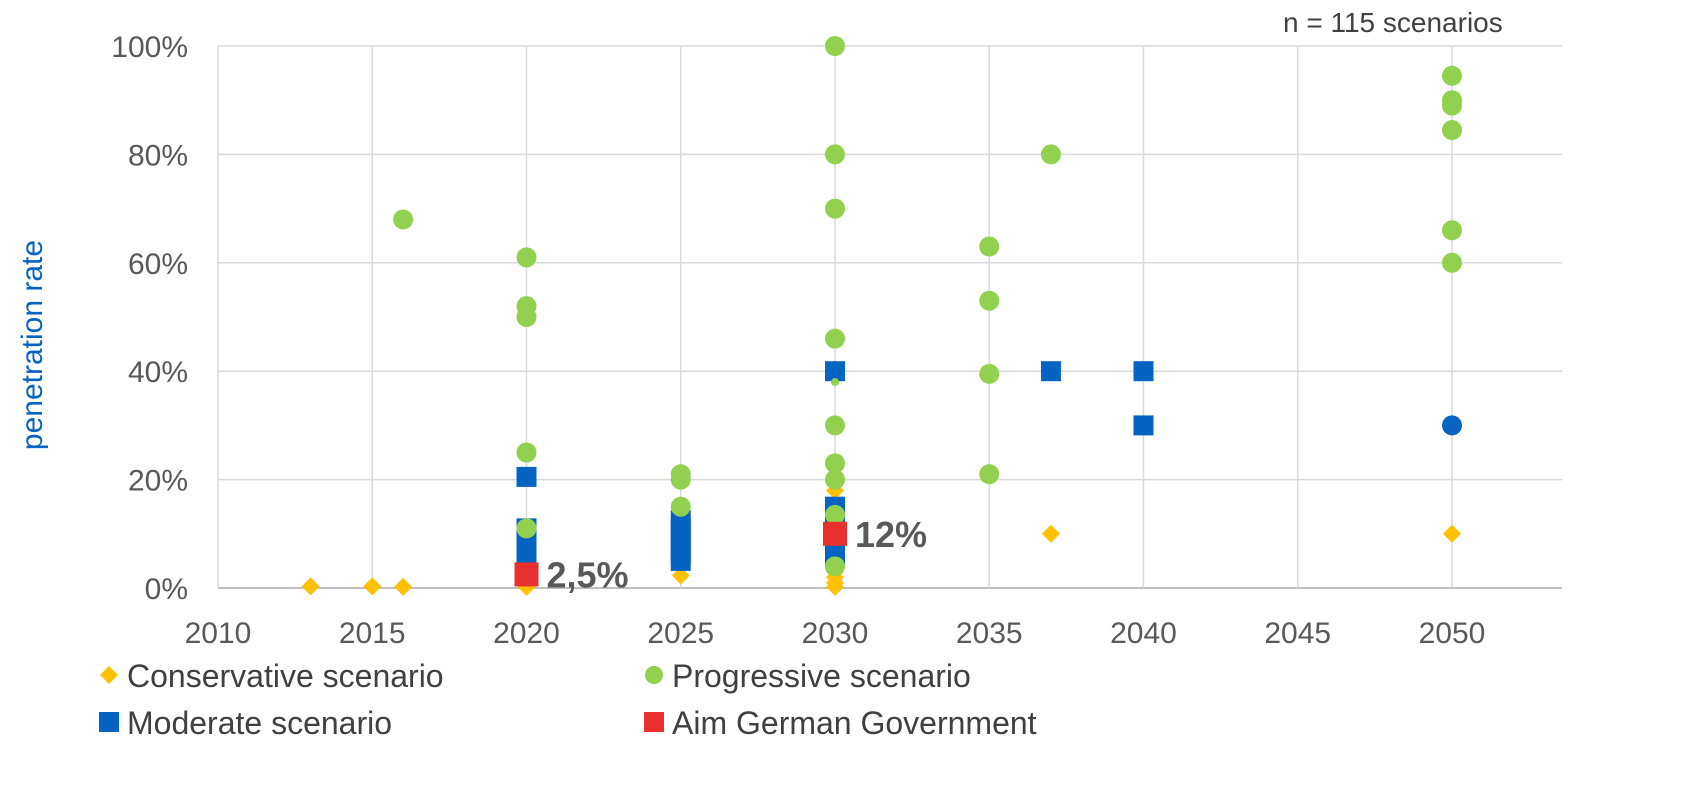 The width and height of the screenshot is (1696, 795). What do you see at coordinates (854, 723) in the screenshot?
I see `legend-label: Aim German Government` at bounding box center [854, 723].